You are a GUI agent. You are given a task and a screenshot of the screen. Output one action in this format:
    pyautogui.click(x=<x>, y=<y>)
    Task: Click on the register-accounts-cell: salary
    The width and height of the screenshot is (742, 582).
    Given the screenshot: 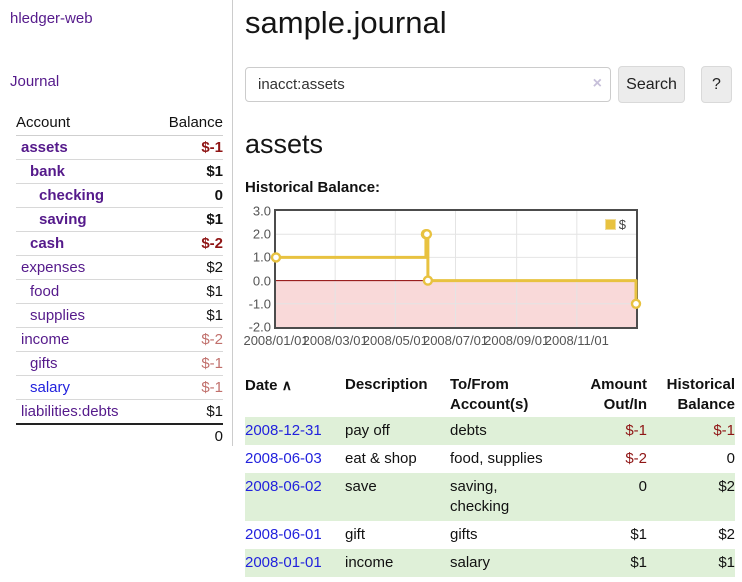 What is the action you would take?
    pyautogui.click(x=470, y=562)
    